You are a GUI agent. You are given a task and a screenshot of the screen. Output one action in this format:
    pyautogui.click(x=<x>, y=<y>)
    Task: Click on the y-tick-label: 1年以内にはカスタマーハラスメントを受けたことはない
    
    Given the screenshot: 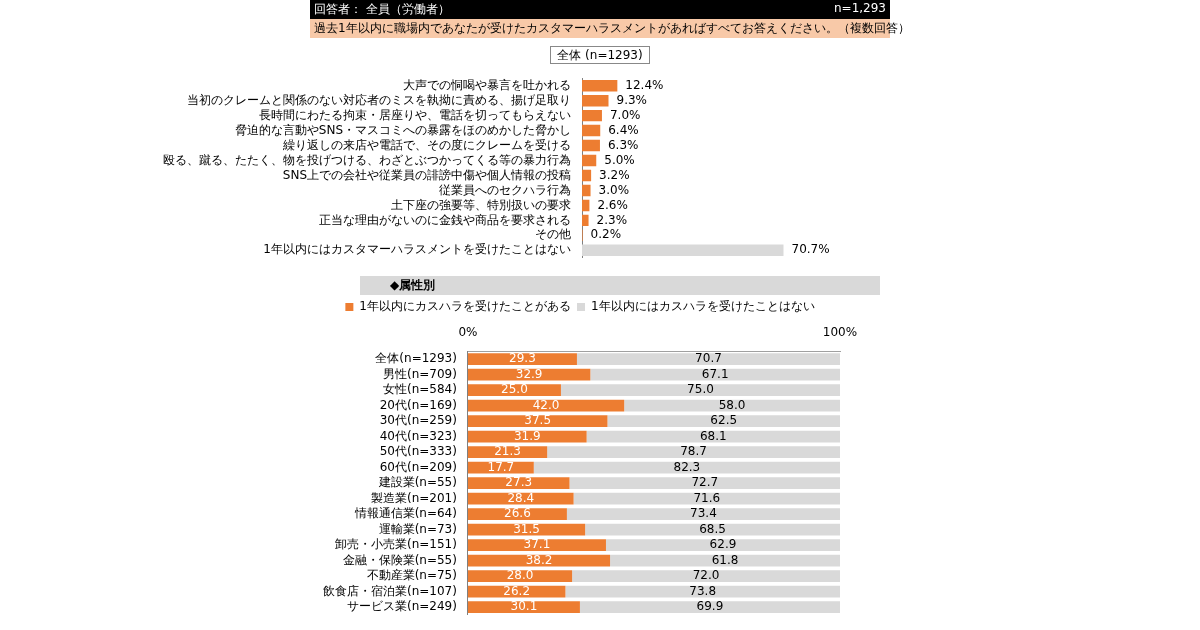 What is the action you would take?
    pyautogui.click(x=417, y=249)
    